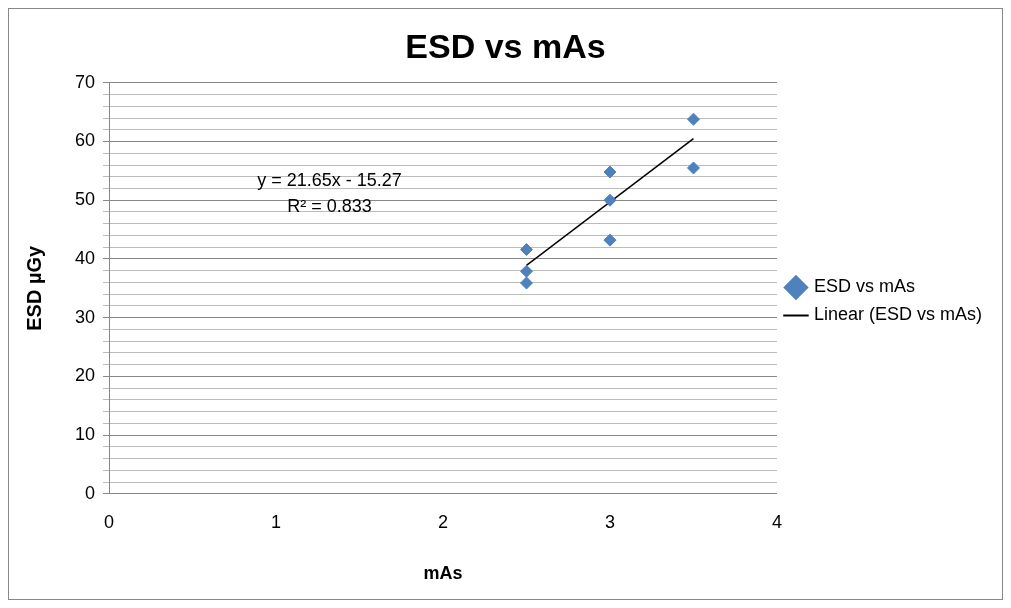  I want to click on y-tick-label: 0, so click(90, 492).